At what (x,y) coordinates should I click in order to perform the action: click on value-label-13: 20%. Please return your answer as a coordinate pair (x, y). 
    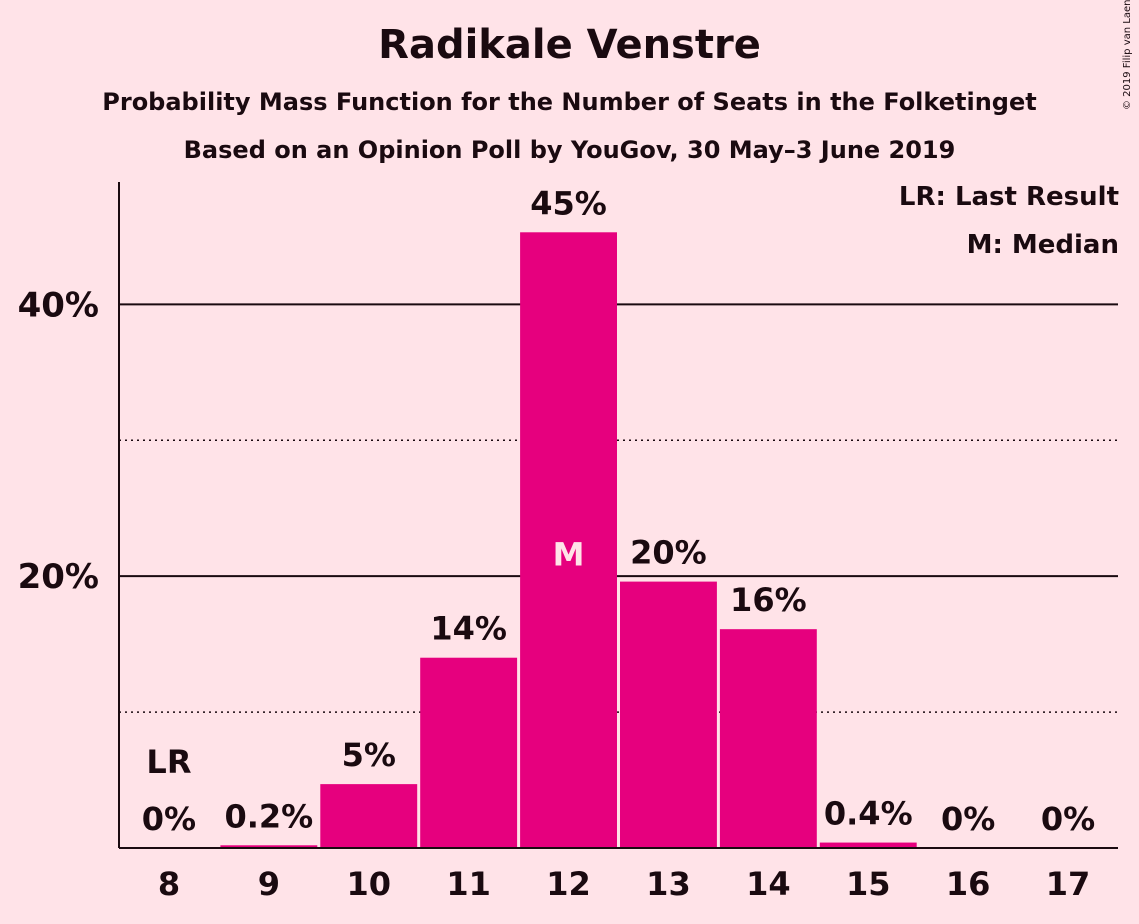
    Looking at the image, I should click on (668, 553).